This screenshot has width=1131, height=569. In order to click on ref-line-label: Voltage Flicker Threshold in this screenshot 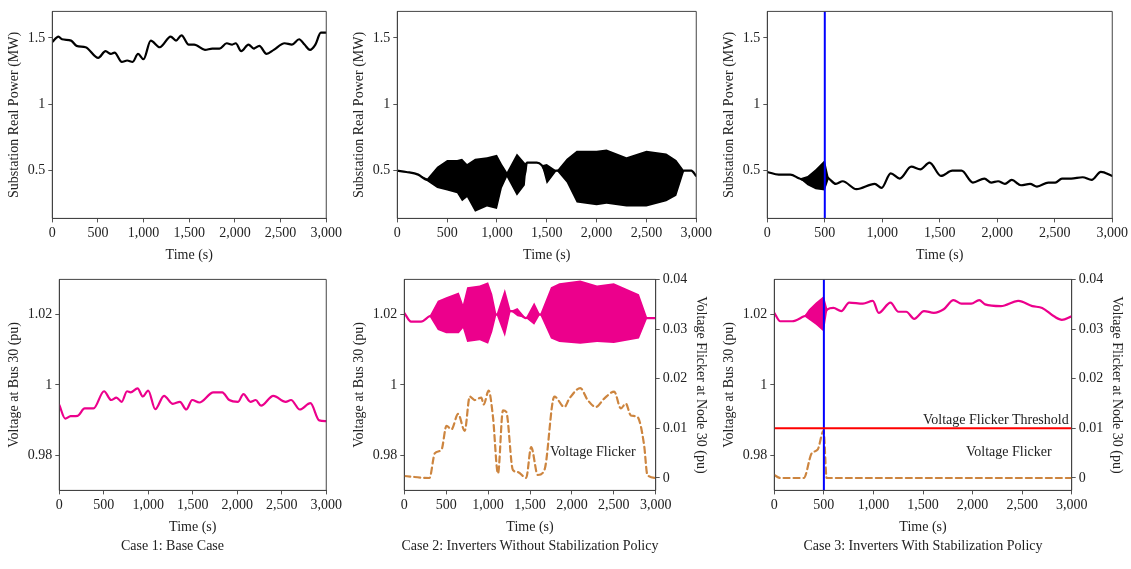, I will do `click(996, 420)`.